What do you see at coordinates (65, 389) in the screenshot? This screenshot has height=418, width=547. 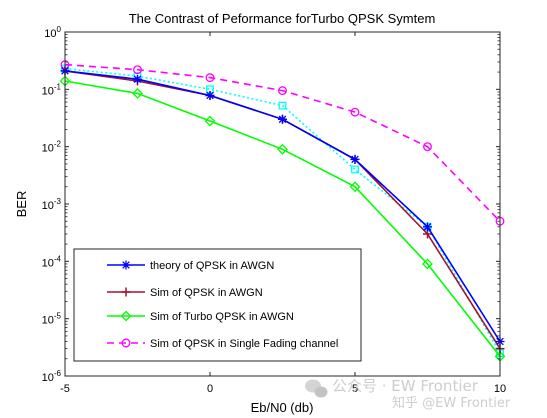 I see `x-tick-label: -5` at bounding box center [65, 389].